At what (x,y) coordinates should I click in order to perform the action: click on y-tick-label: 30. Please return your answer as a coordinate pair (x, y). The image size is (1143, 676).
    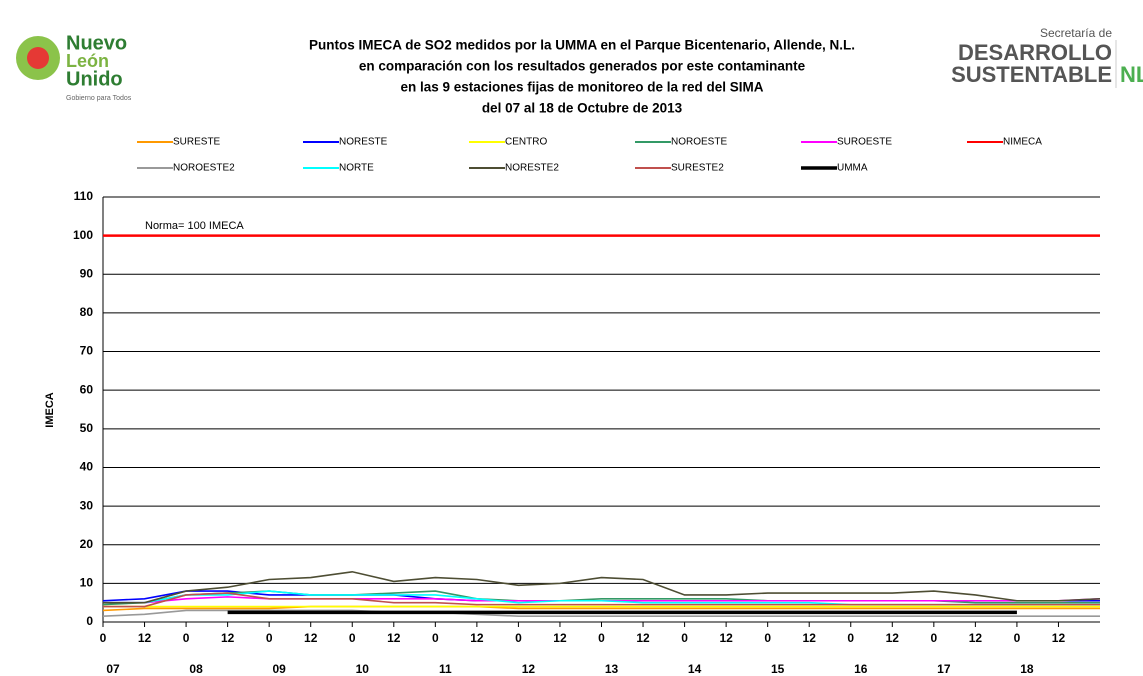
    Looking at the image, I should click on (87, 505).